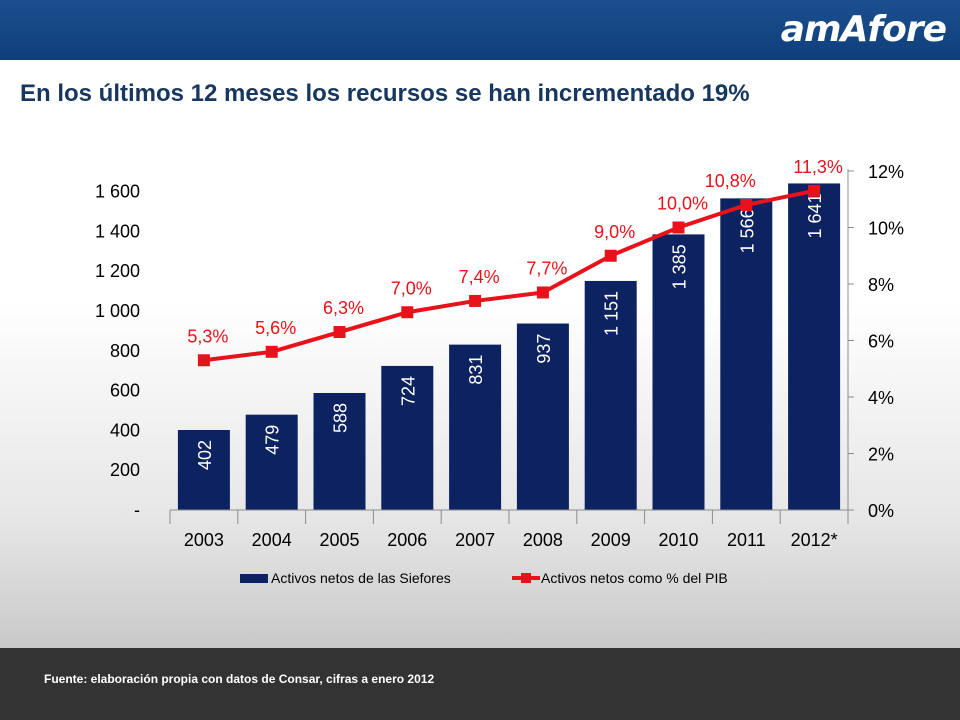  What do you see at coordinates (339, 540) in the screenshot?
I see `x-tick-label: 2005` at bounding box center [339, 540].